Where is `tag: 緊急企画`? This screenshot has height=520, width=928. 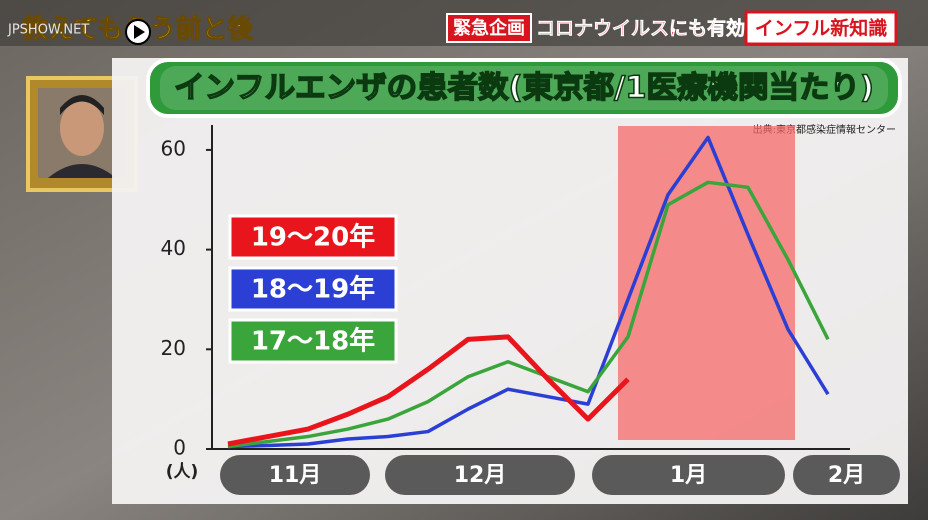 tag: 緊急企画 is located at coordinates (489, 28).